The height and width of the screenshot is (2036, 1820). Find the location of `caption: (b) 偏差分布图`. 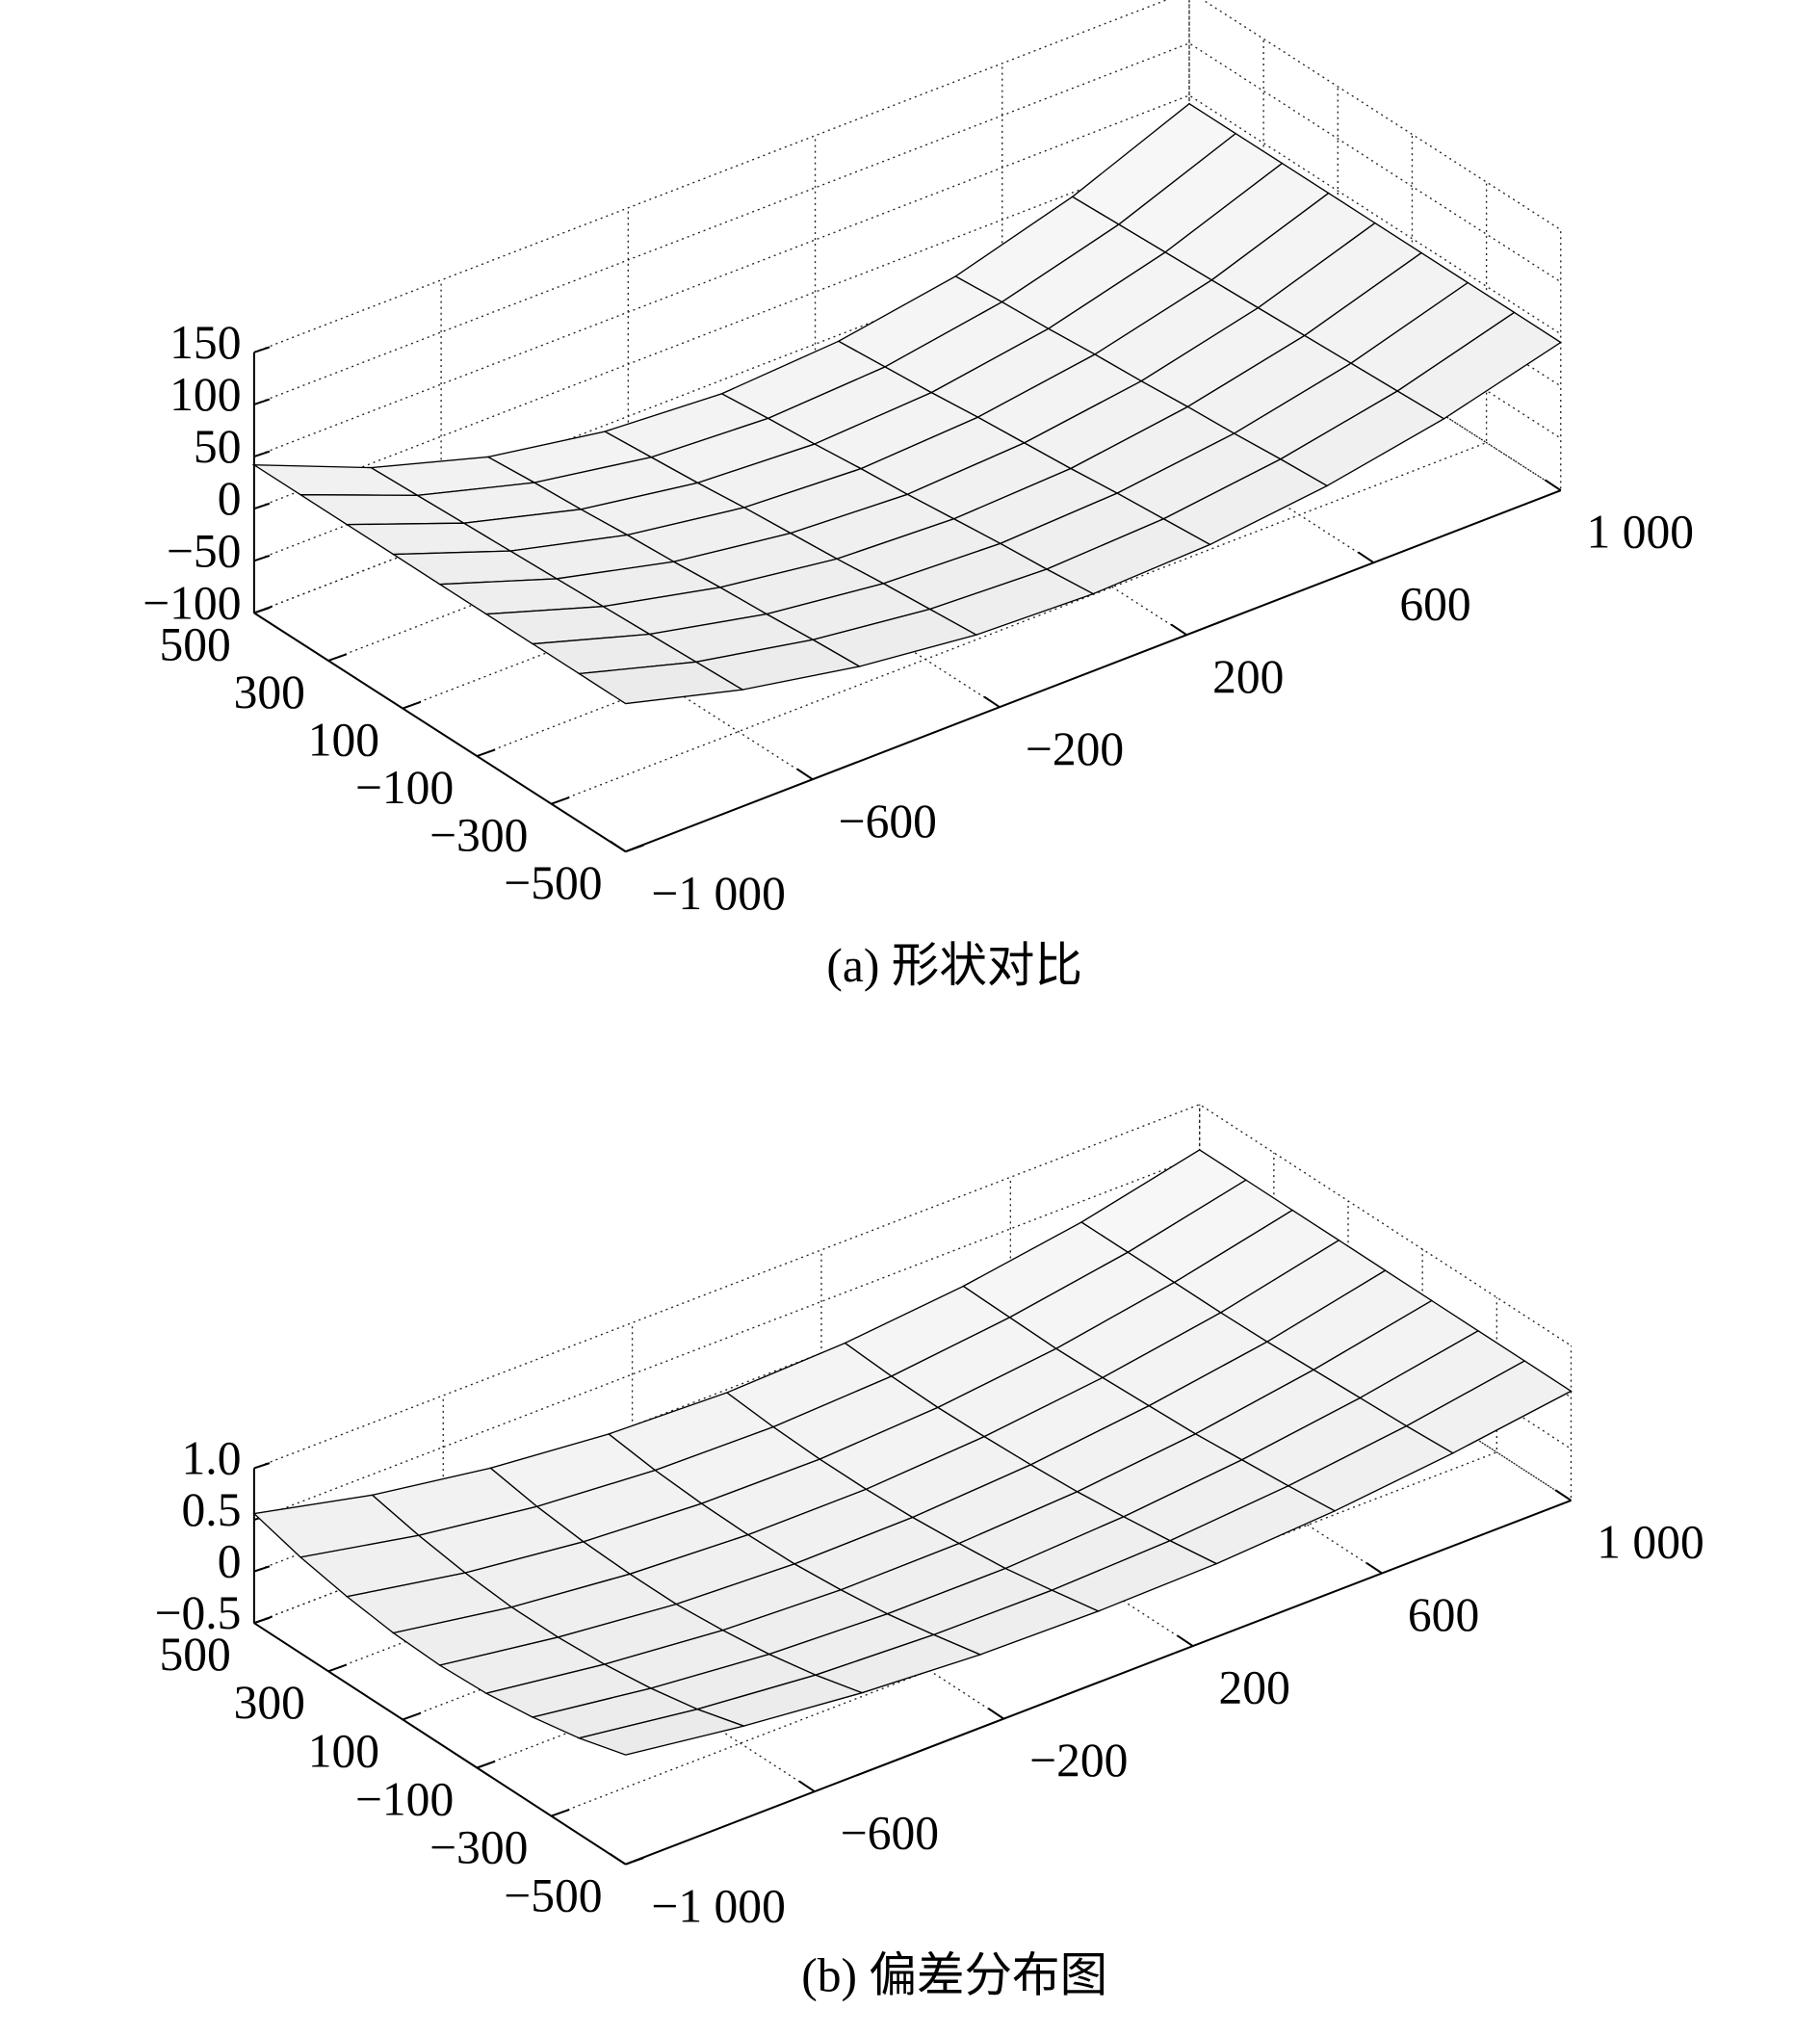

caption: (b) 偏差分布图 is located at coordinates (954, 1976).